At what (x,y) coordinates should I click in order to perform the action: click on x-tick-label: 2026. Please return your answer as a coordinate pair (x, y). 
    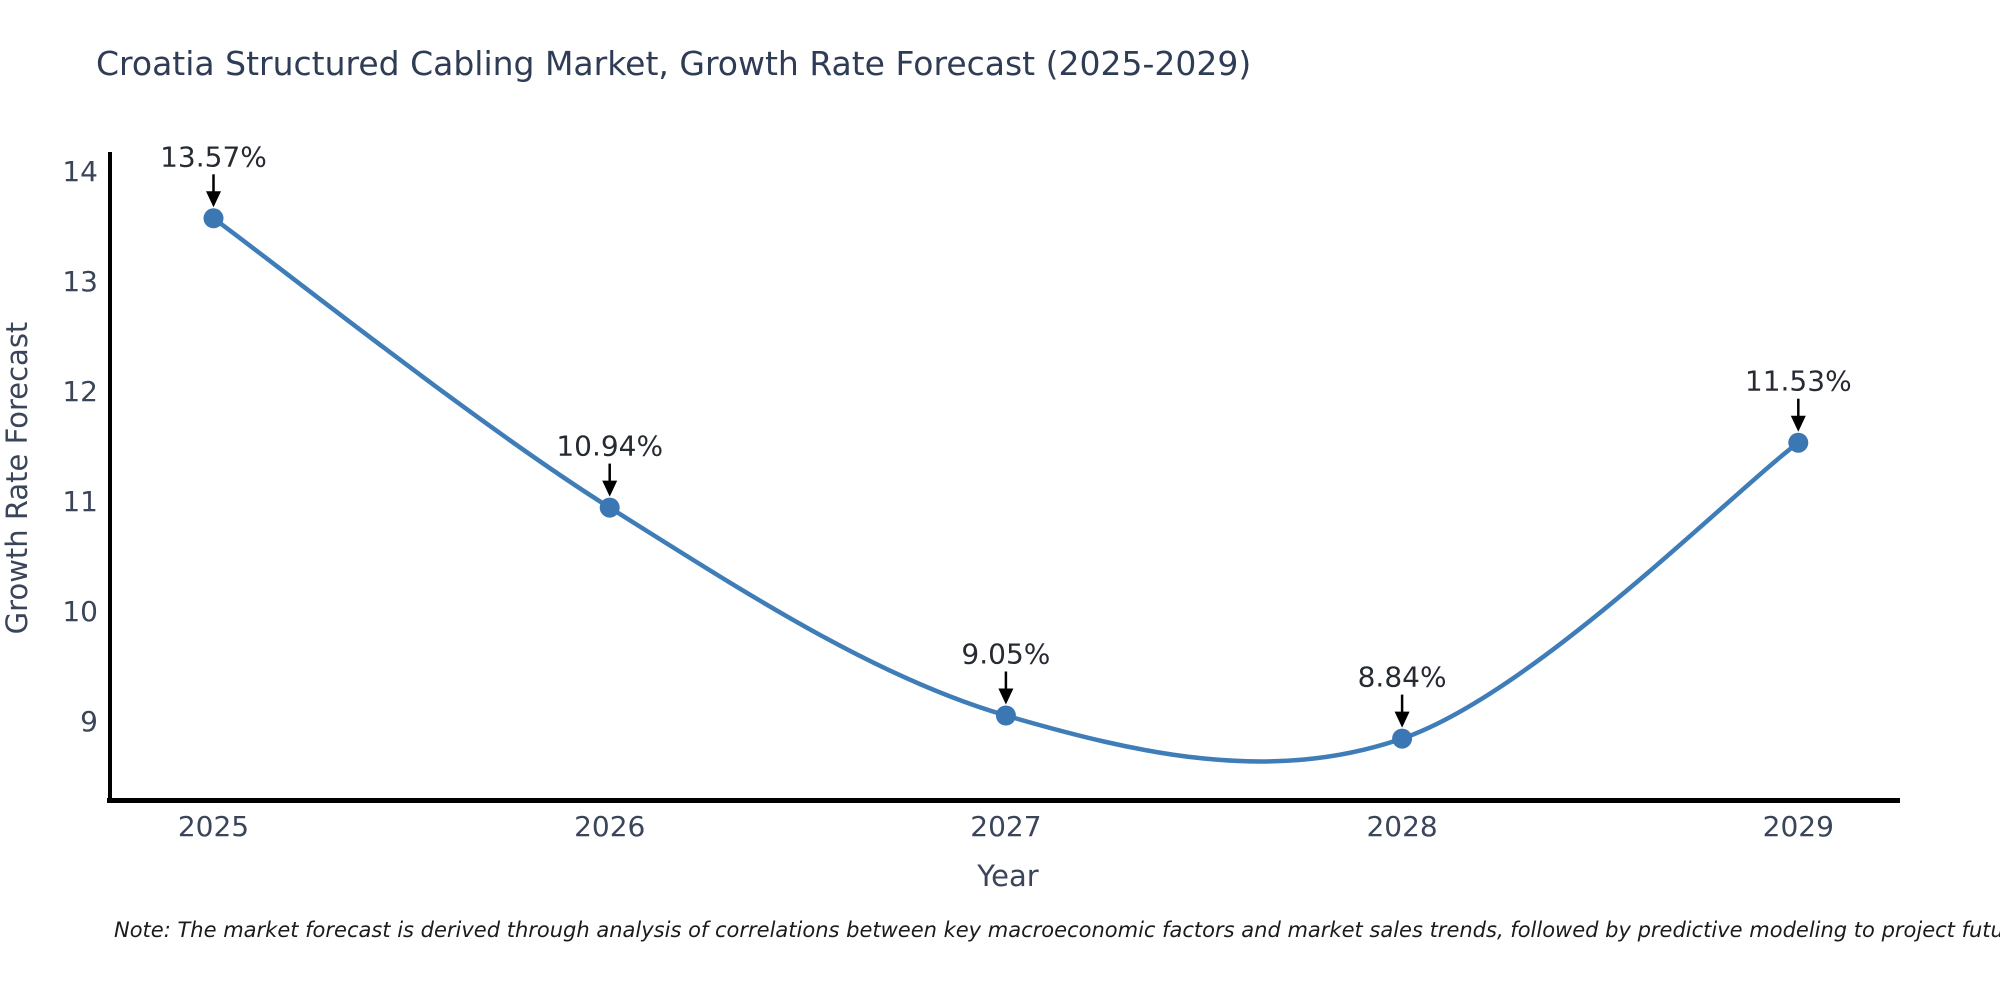
    Looking at the image, I should click on (609, 826).